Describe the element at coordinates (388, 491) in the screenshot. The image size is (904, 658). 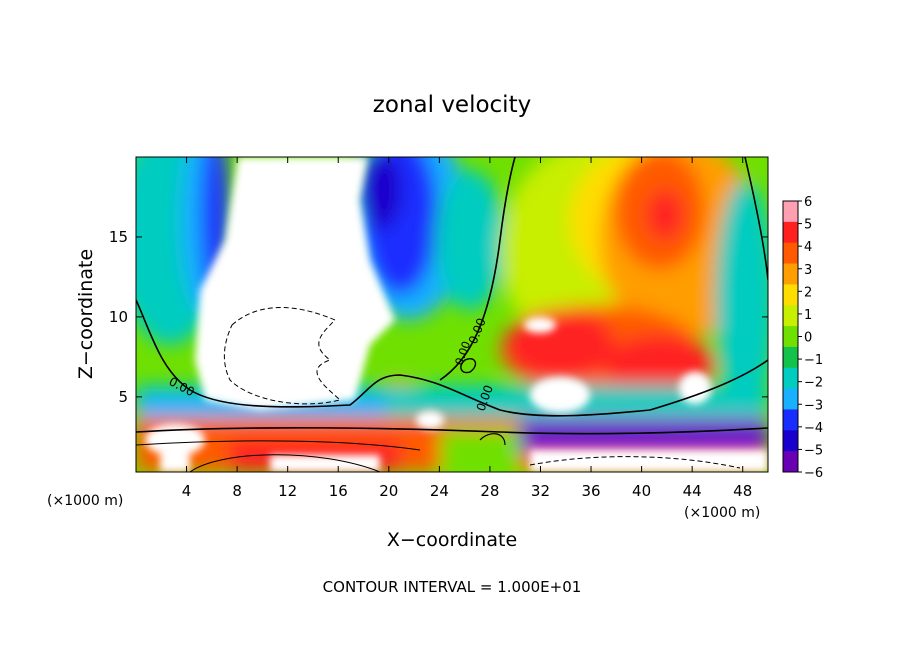
I see `x-tick-label: 20` at that location.